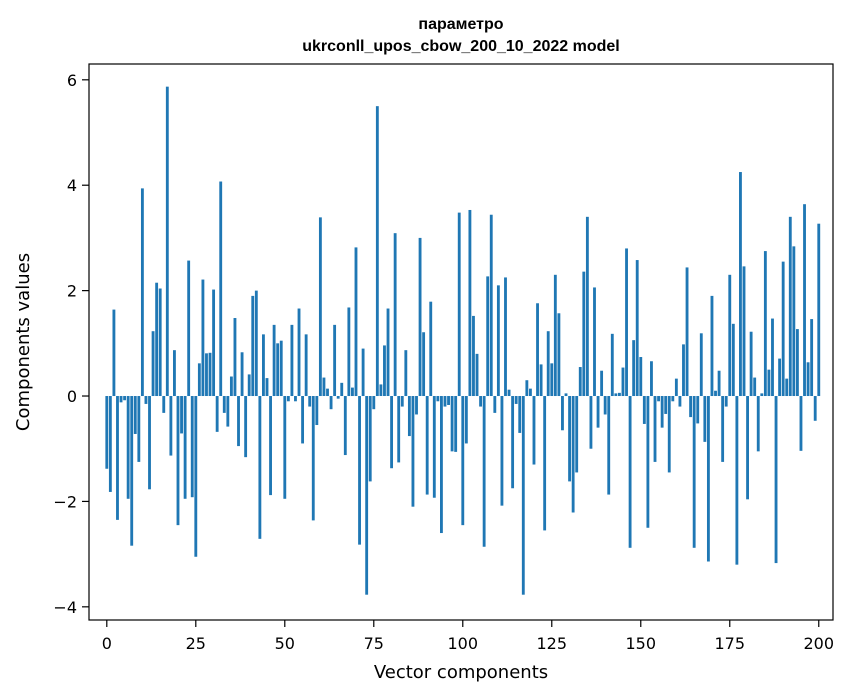 The height and width of the screenshot is (696, 847). What do you see at coordinates (552, 643) in the screenshot?
I see `x-tick-label: 125` at bounding box center [552, 643].